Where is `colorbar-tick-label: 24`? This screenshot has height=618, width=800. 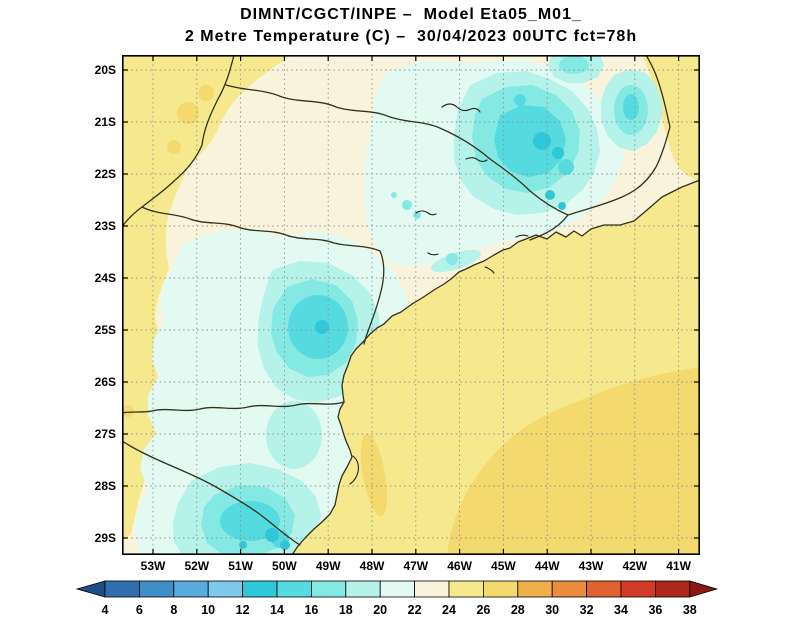
colorbar-tick-label: 24 is located at coordinates (449, 610).